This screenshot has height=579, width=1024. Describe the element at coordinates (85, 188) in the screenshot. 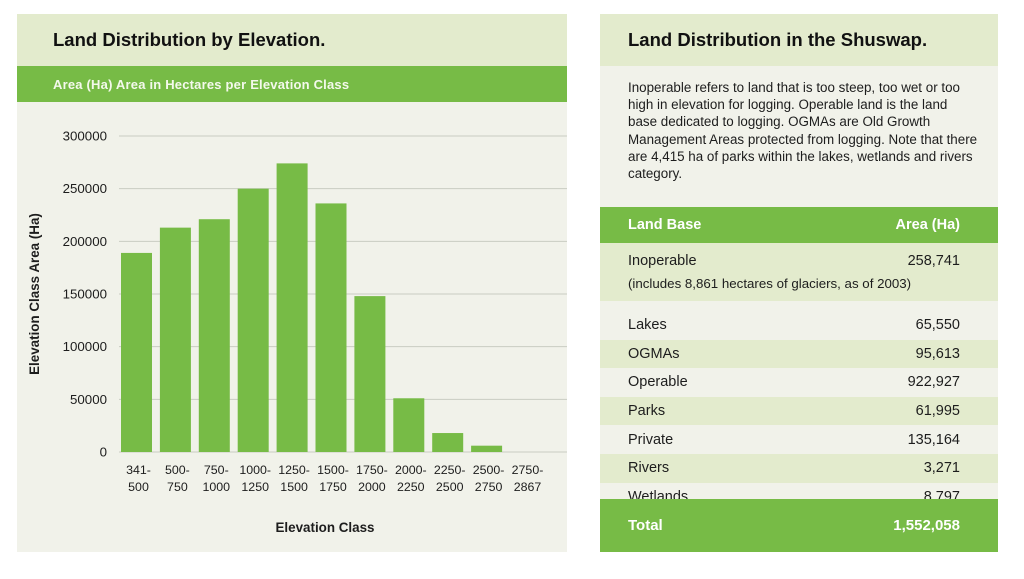

I see `y-tick-label: 250000` at that location.